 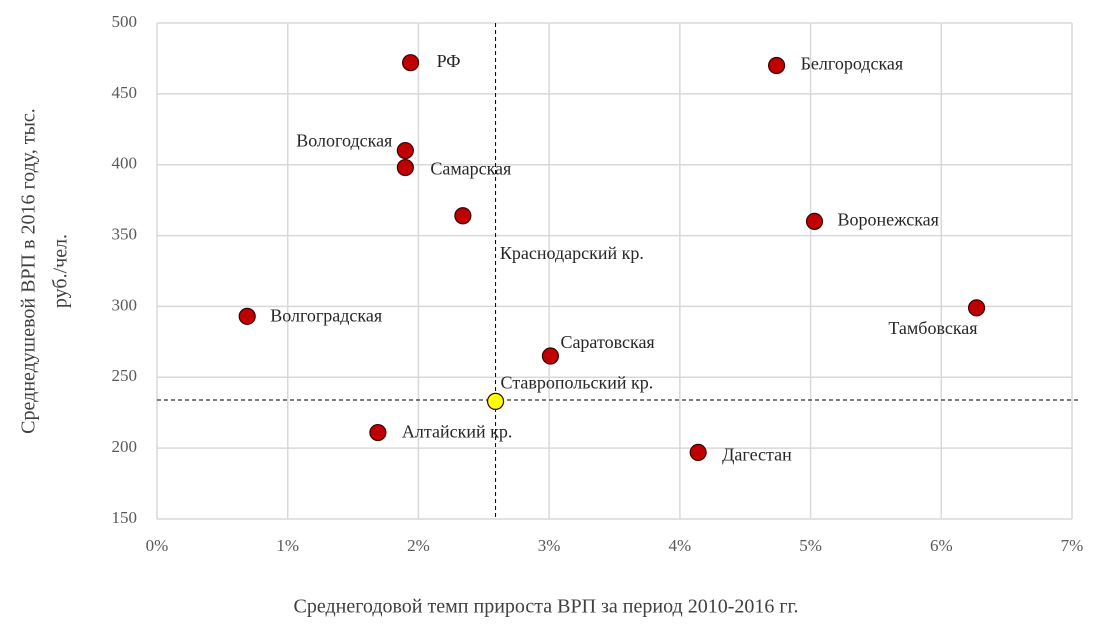 What do you see at coordinates (125, 517) in the screenshot?
I see `y-tick-label: 150` at bounding box center [125, 517].